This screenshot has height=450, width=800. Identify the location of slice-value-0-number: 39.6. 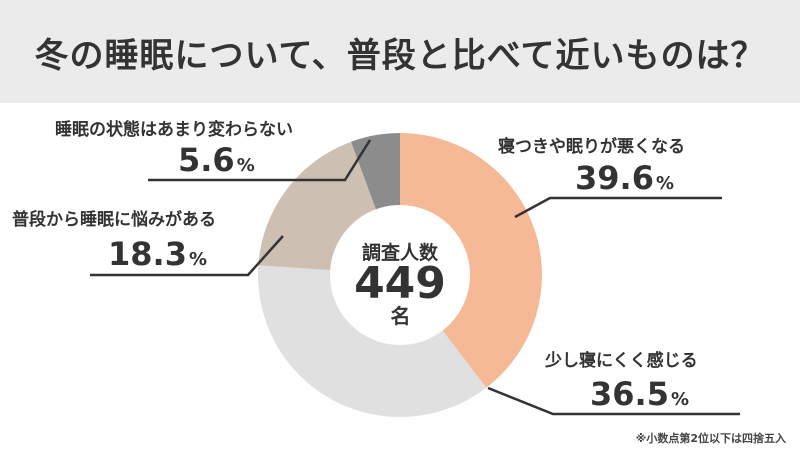
(614, 178).